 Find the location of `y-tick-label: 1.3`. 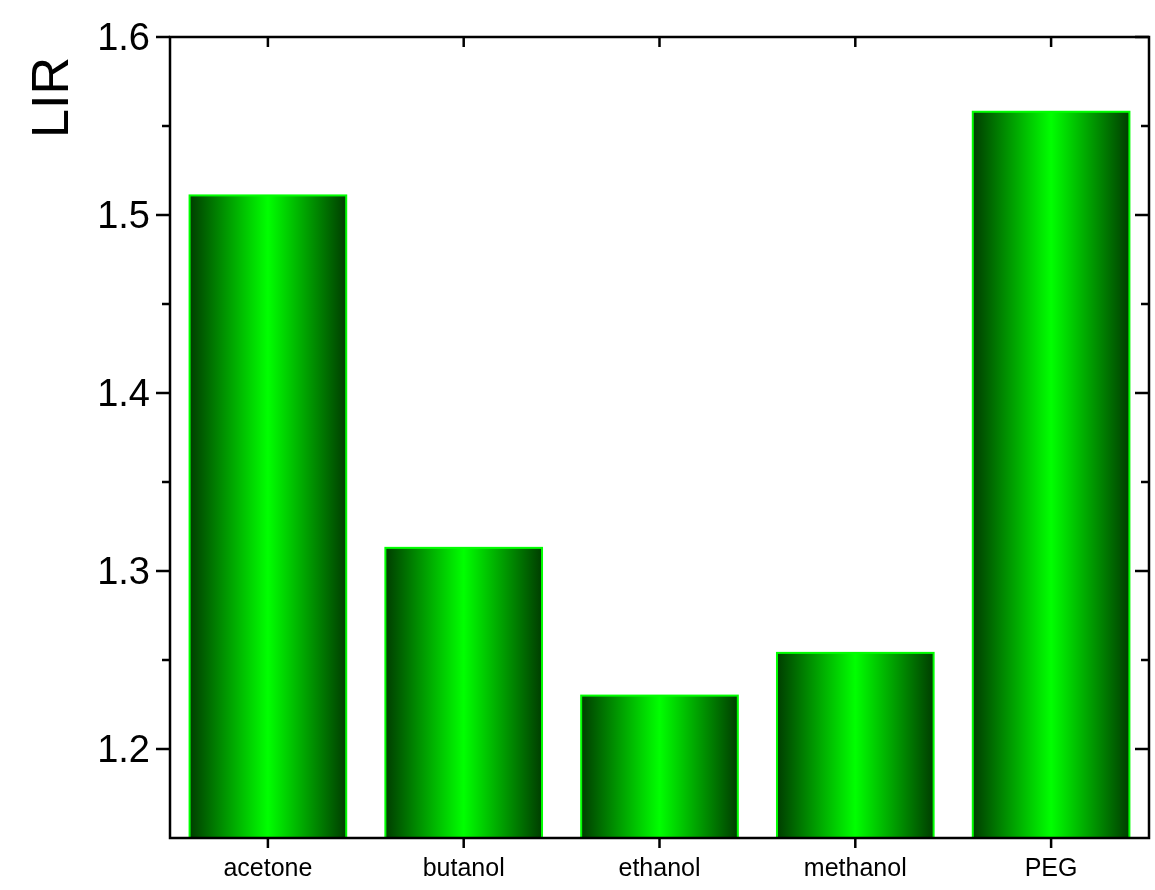

y-tick-label: 1.3 is located at coordinates (123, 571).